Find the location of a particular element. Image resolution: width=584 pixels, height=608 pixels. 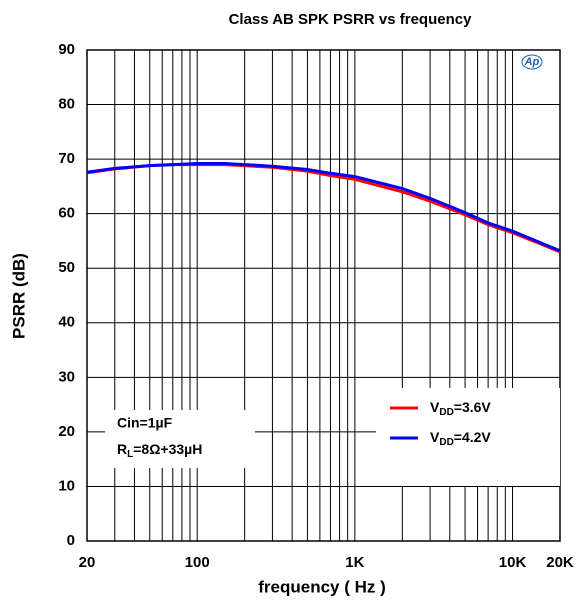

logo-ring is located at coordinates (532, 62).